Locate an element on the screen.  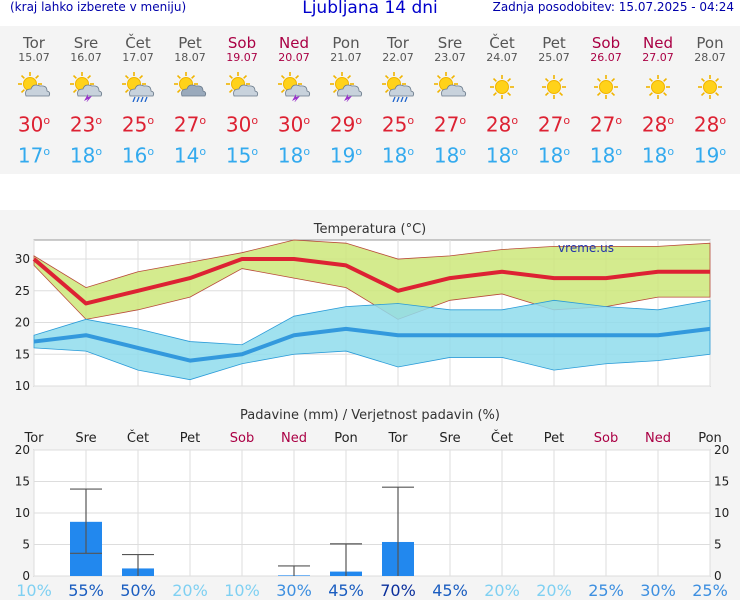
forecast-day: Tor 15.07 30o 17o is located at coordinates (34, 97).